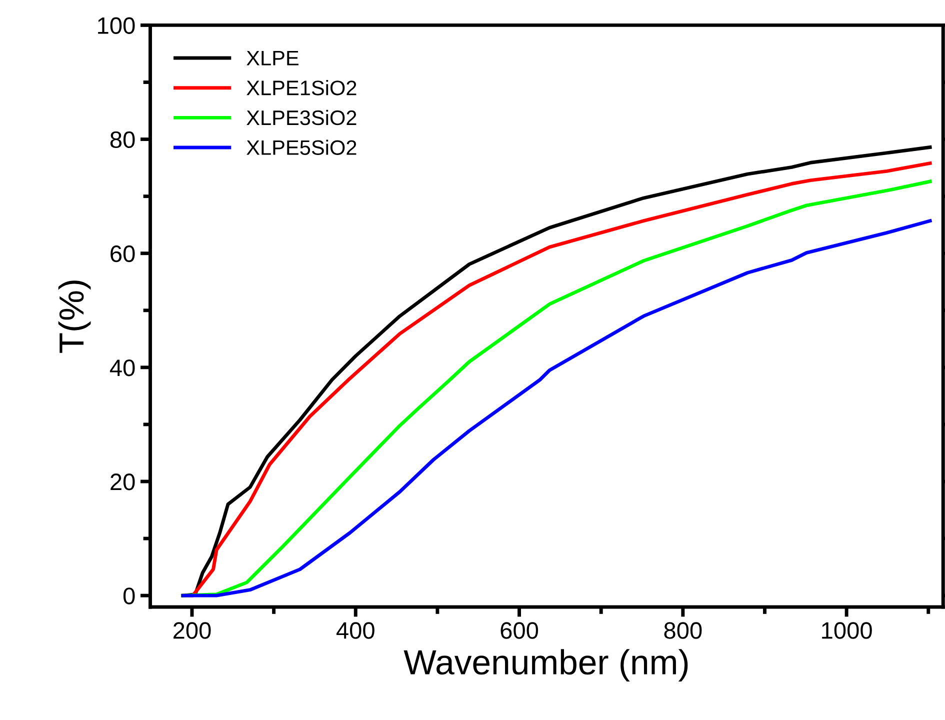  What do you see at coordinates (122, 482) in the screenshot?
I see `y-tick-label: 20` at bounding box center [122, 482].